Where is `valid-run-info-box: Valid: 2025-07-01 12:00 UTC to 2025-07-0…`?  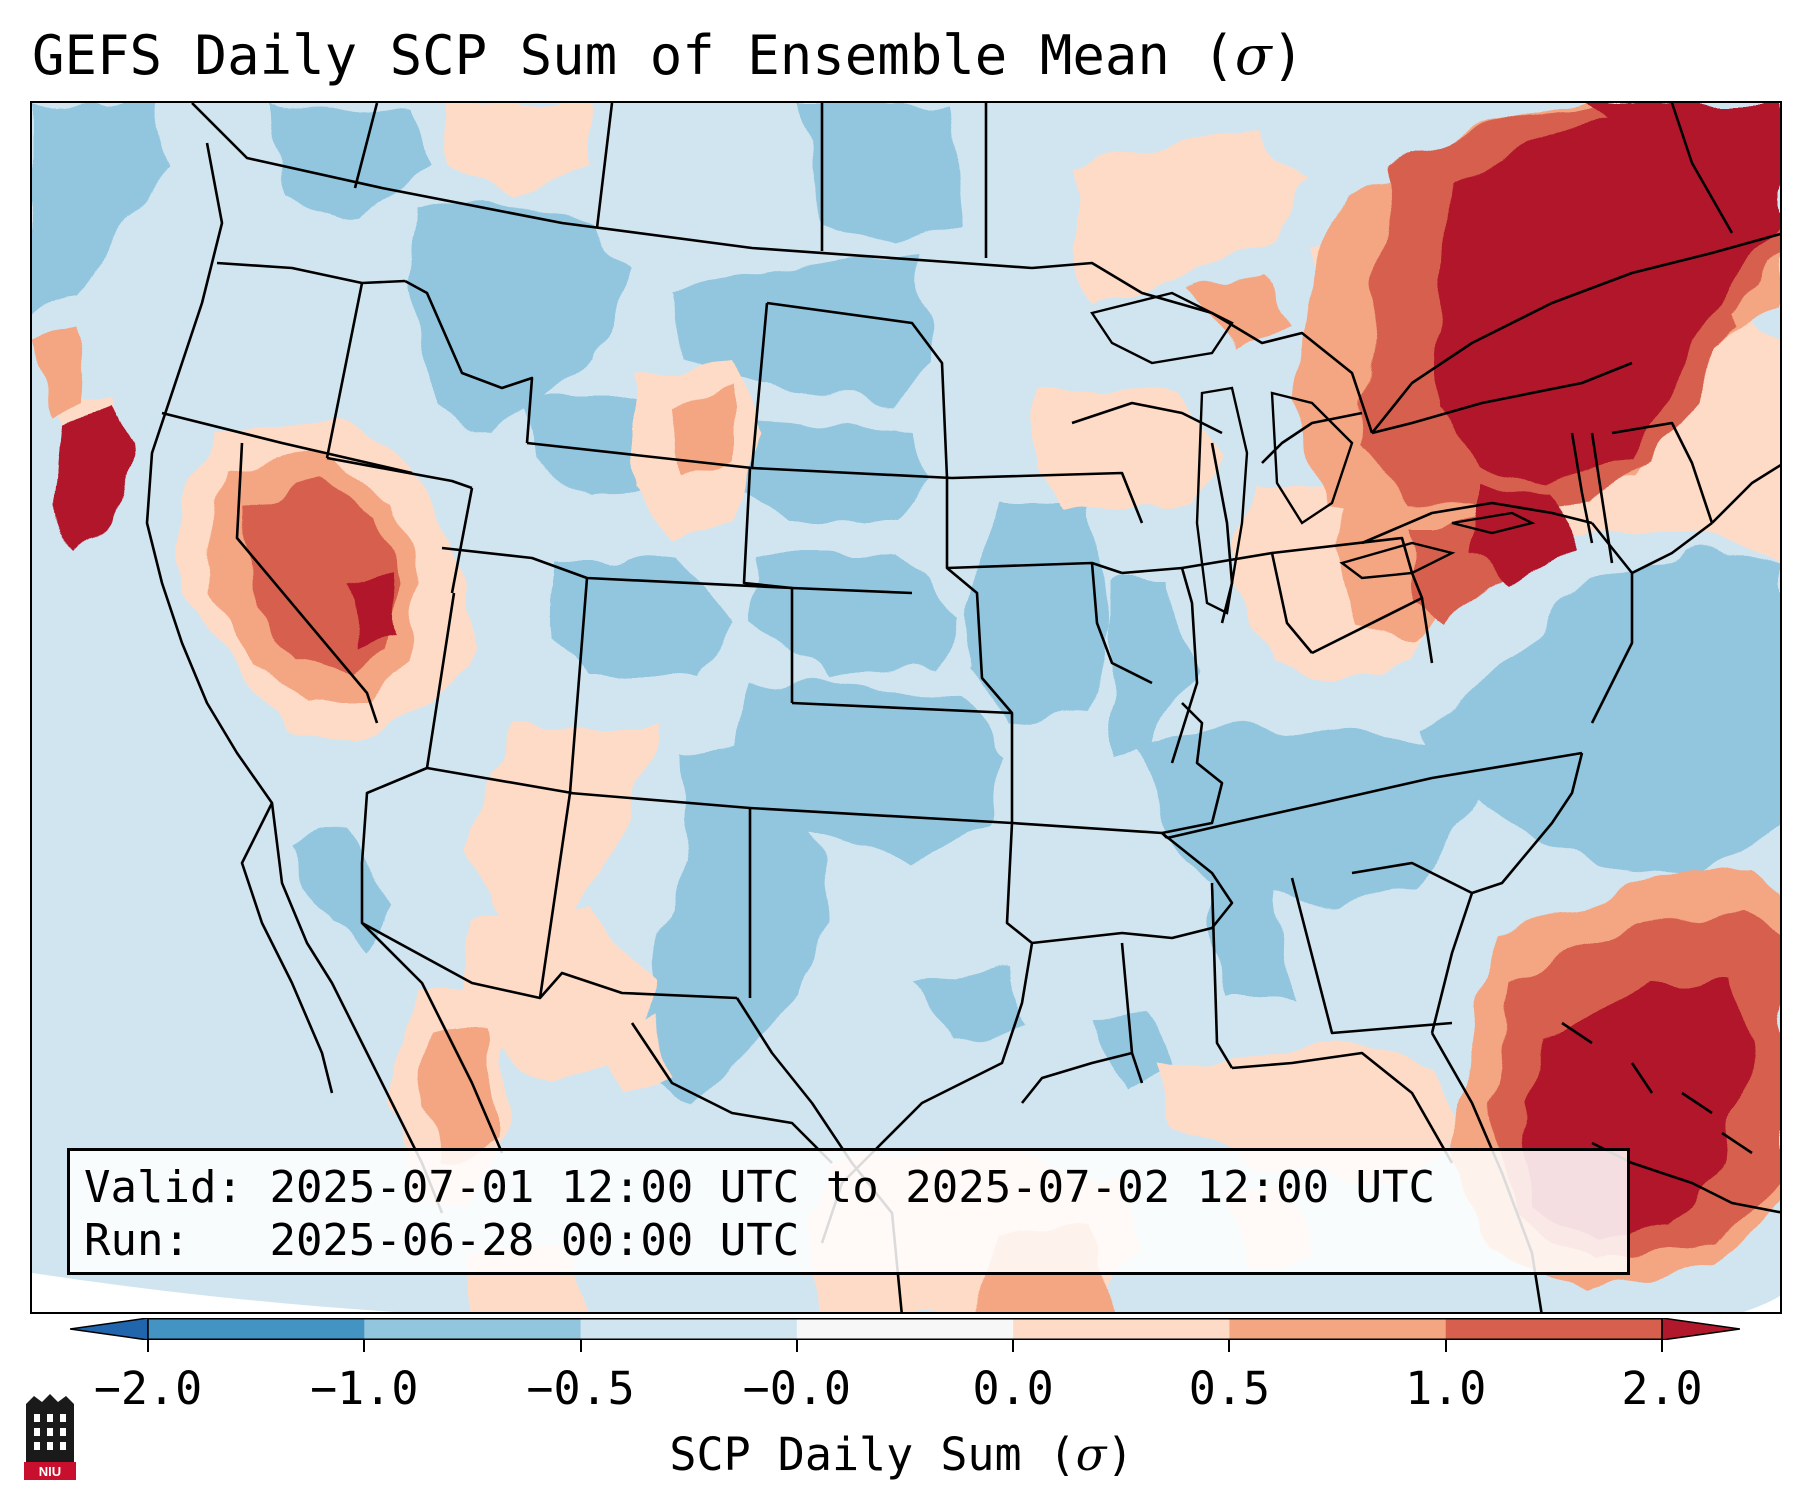
valid-run-info-box: Valid: 2025-07-01 12:00 UTC to 2025-07-0… is located at coordinates (848, 1211).